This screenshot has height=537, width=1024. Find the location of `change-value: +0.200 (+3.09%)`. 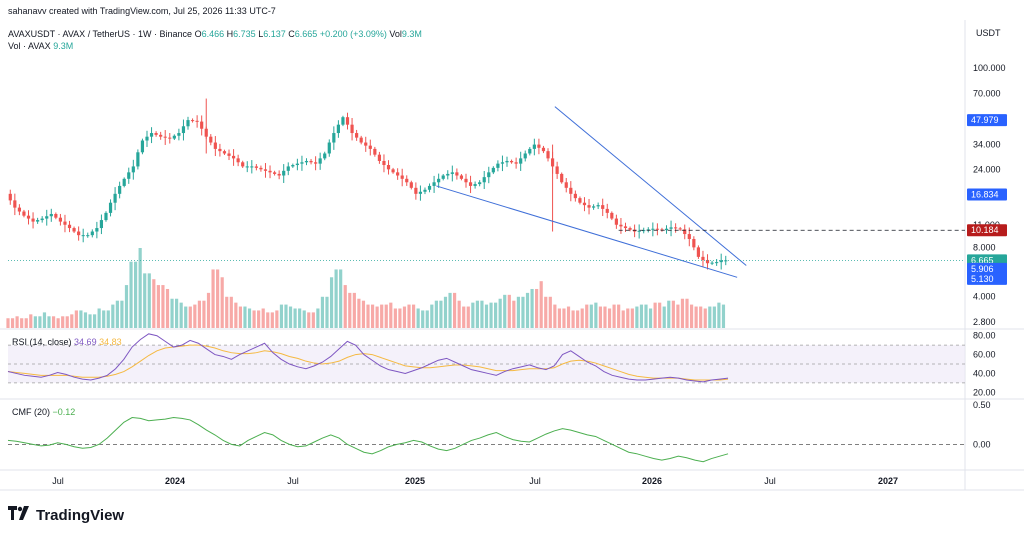

change-value: +0.200 (+3.09%) is located at coordinates (353, 34).